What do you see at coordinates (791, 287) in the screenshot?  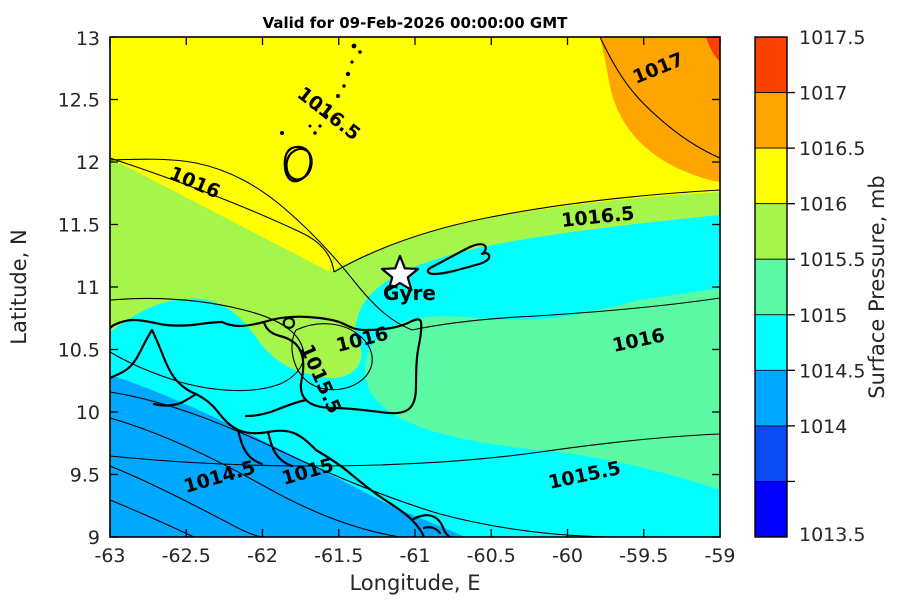 I see `colorbar-ticks` at bounding box center [791, 287].